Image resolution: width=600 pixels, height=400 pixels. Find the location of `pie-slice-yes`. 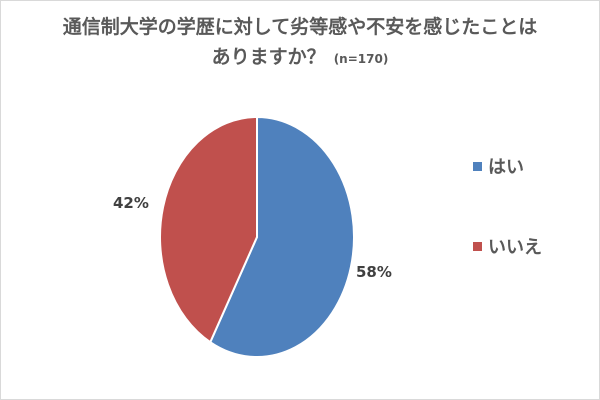

pie-slice-yes is located at coordinates (282, 236).